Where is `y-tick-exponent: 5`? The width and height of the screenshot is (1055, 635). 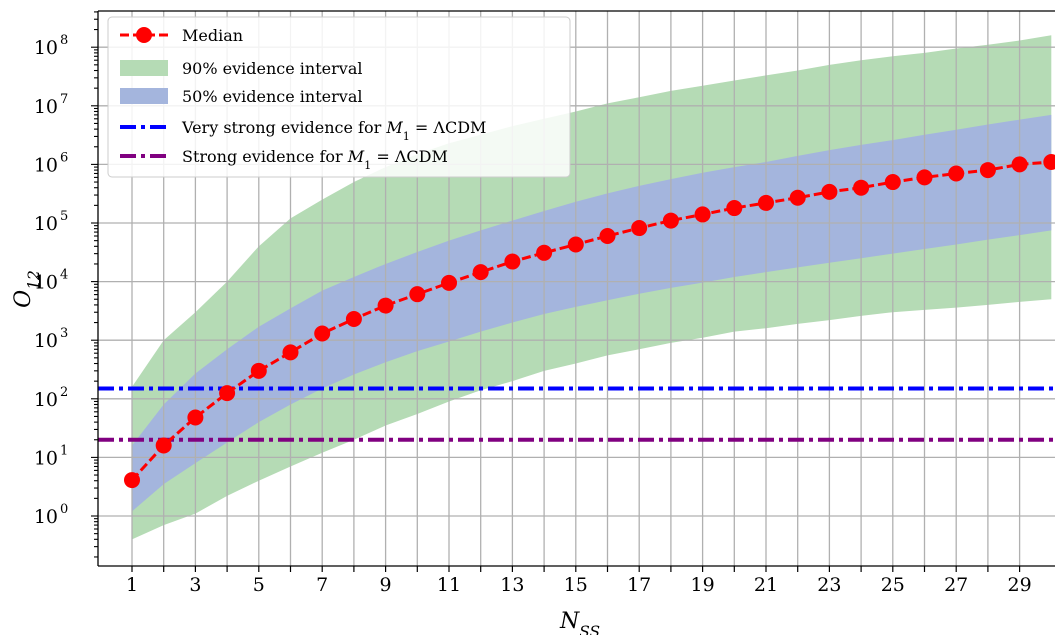 y-tick-exponent: 5 is located at coordinates (64, 216).